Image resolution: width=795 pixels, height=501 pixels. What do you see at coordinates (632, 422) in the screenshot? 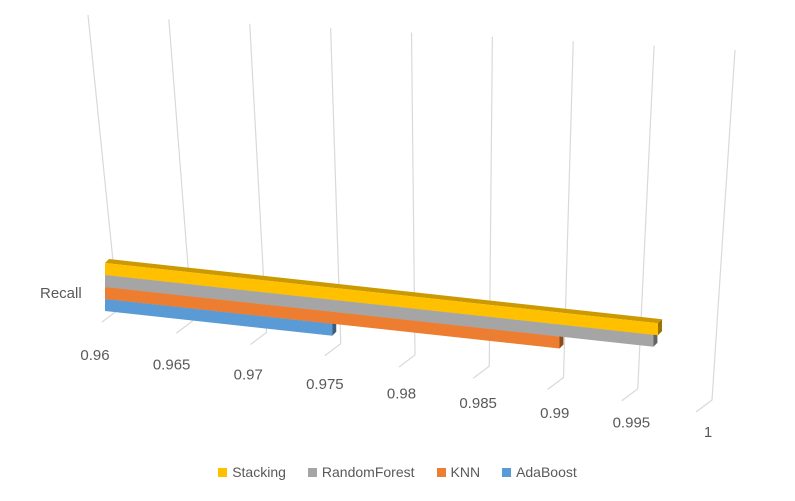
I see `x-tick-label: 0.995` at bounding box center [632, 422].